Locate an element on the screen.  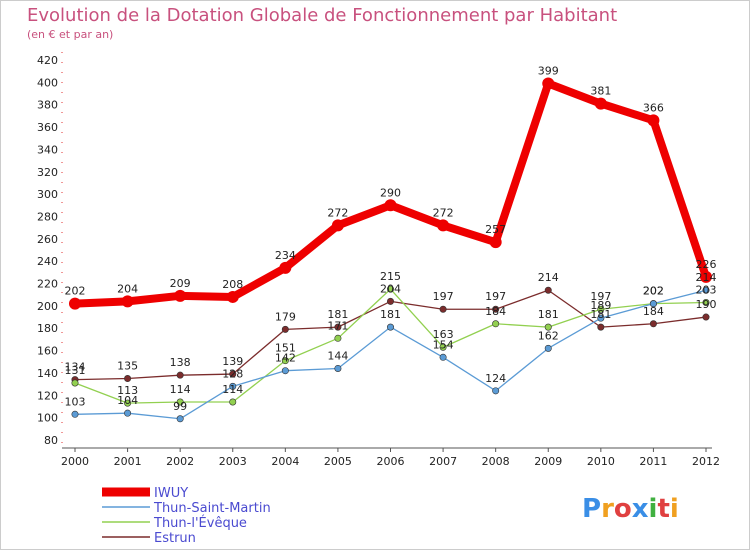
y-tick-label: 160 is located at coordinates (47, 351).